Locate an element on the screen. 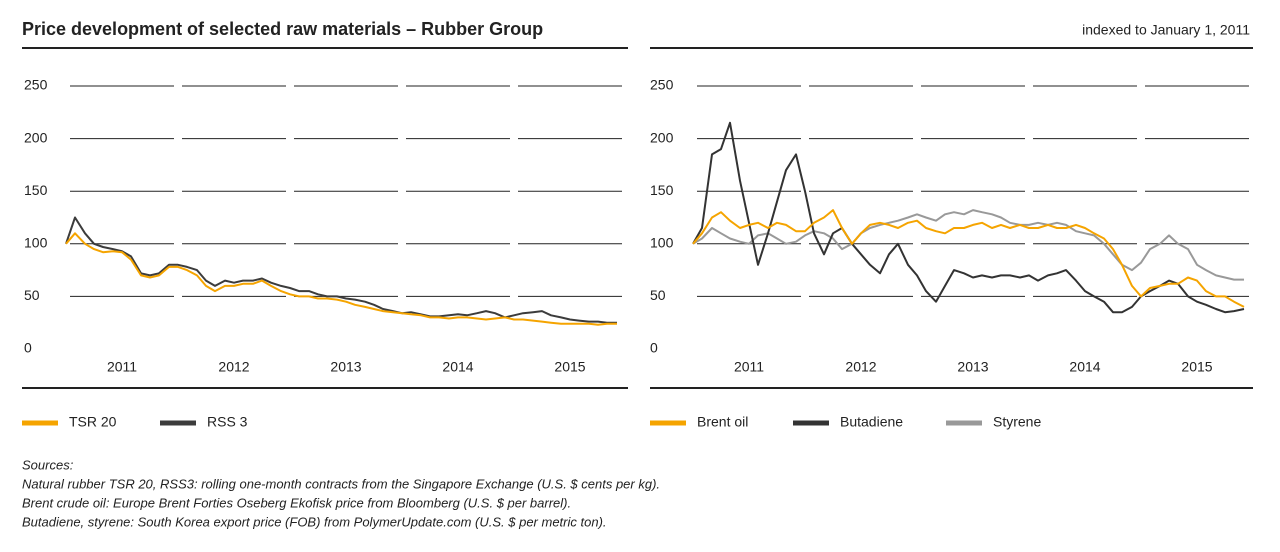  source-line: Sources: is located at coordinates (48, 464).